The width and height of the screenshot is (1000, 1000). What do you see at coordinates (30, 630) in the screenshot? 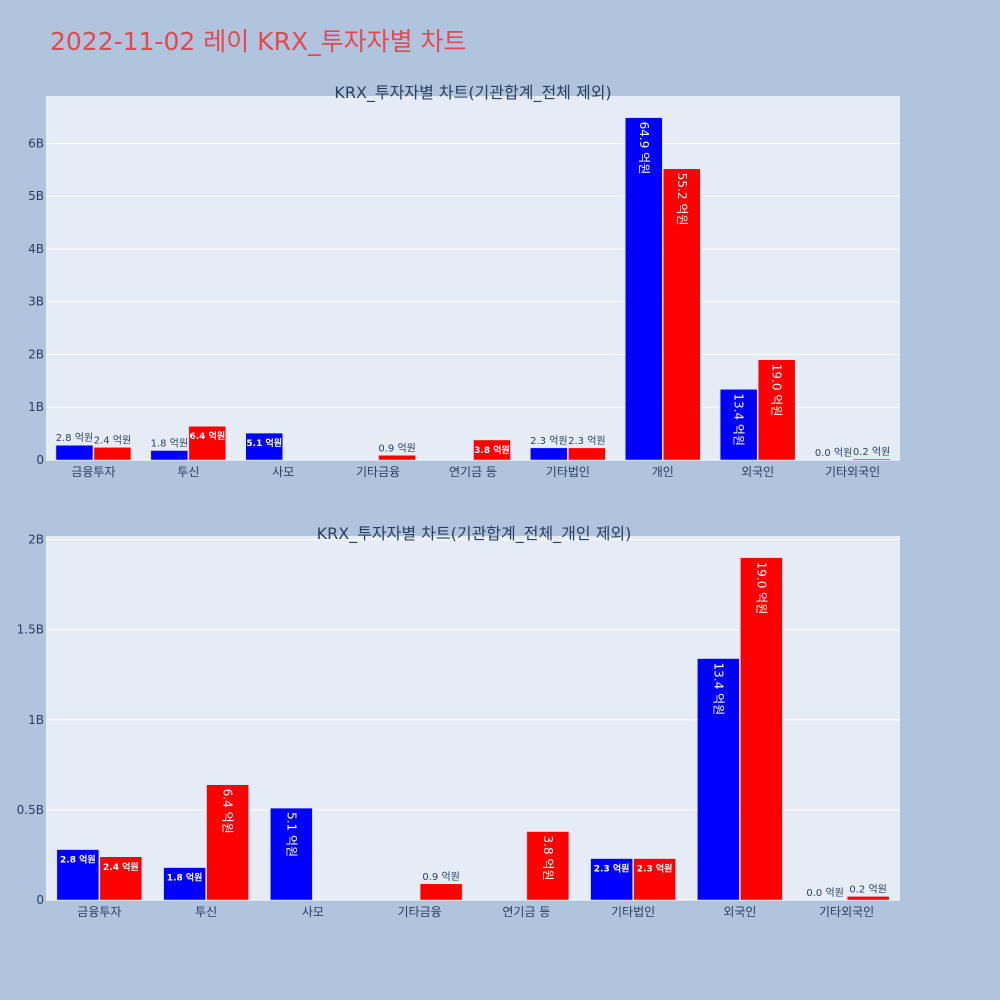
I see `y-tick-label: 1.5B` at bounding box center [30, 630].